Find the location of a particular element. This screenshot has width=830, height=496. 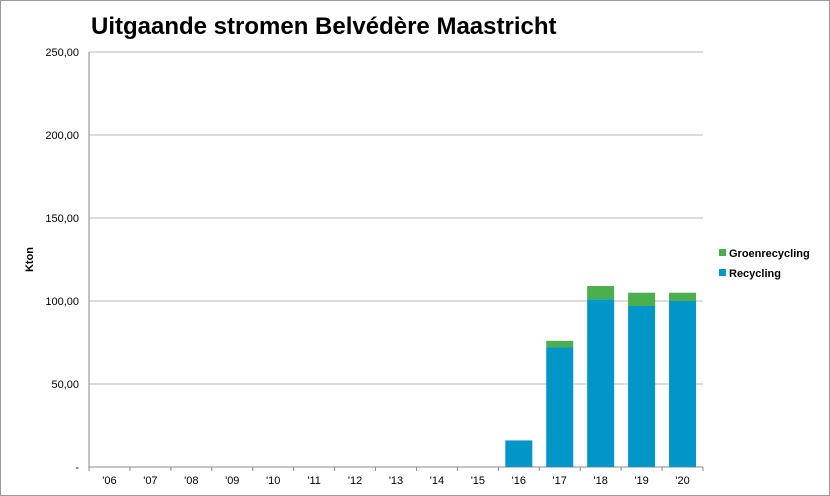

x-tick-label: '14 is located at coordinates (437, 481).